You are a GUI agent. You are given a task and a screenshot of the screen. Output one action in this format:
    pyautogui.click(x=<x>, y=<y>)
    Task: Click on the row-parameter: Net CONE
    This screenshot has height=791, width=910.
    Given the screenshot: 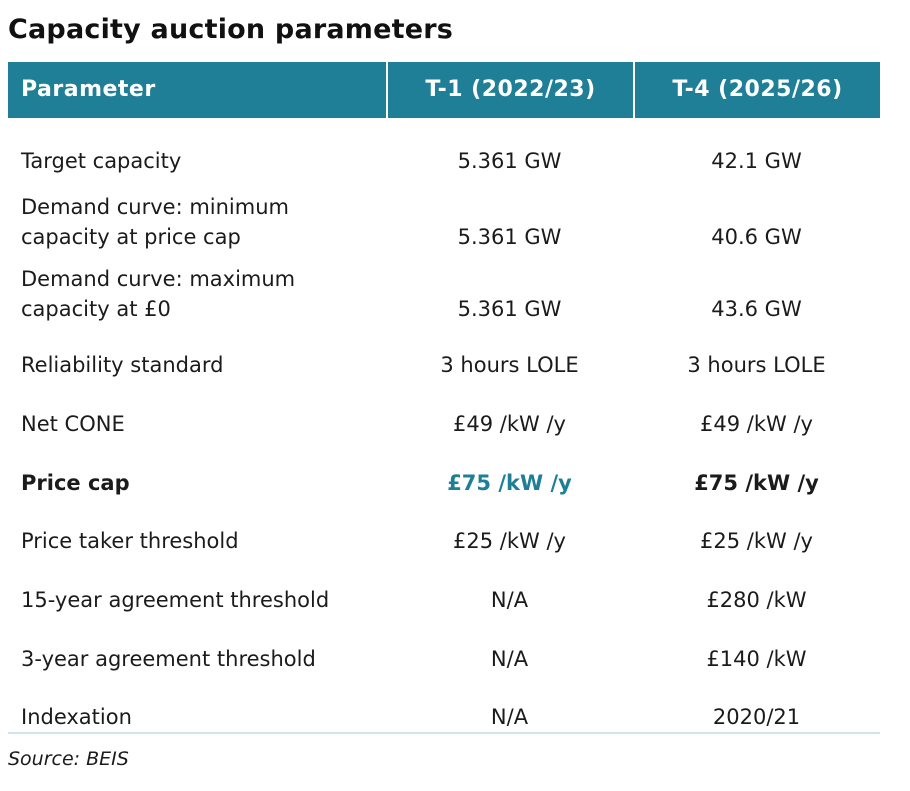 What is the action you would take?
    pyautogui.click(x=73, y=423)
    